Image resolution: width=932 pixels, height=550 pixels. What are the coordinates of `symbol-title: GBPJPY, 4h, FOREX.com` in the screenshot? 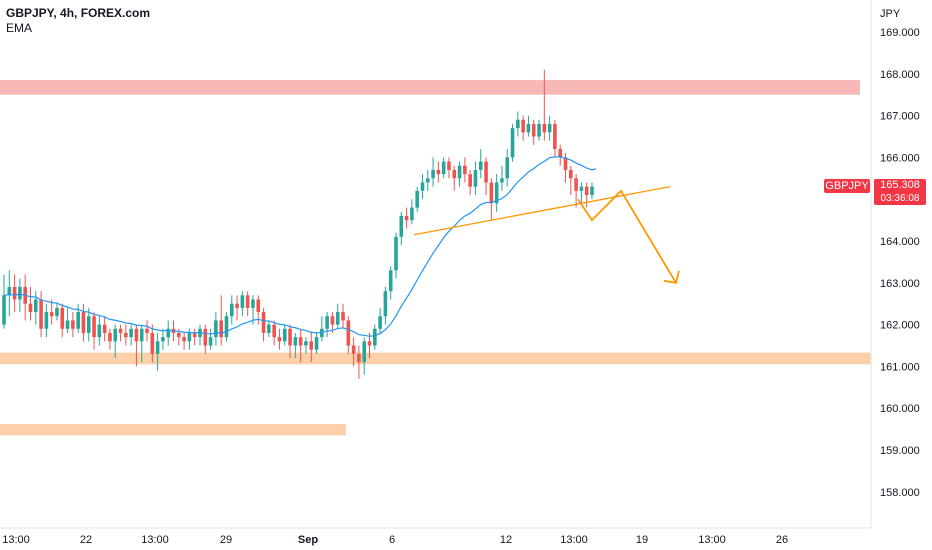 It's located at (78, 13).